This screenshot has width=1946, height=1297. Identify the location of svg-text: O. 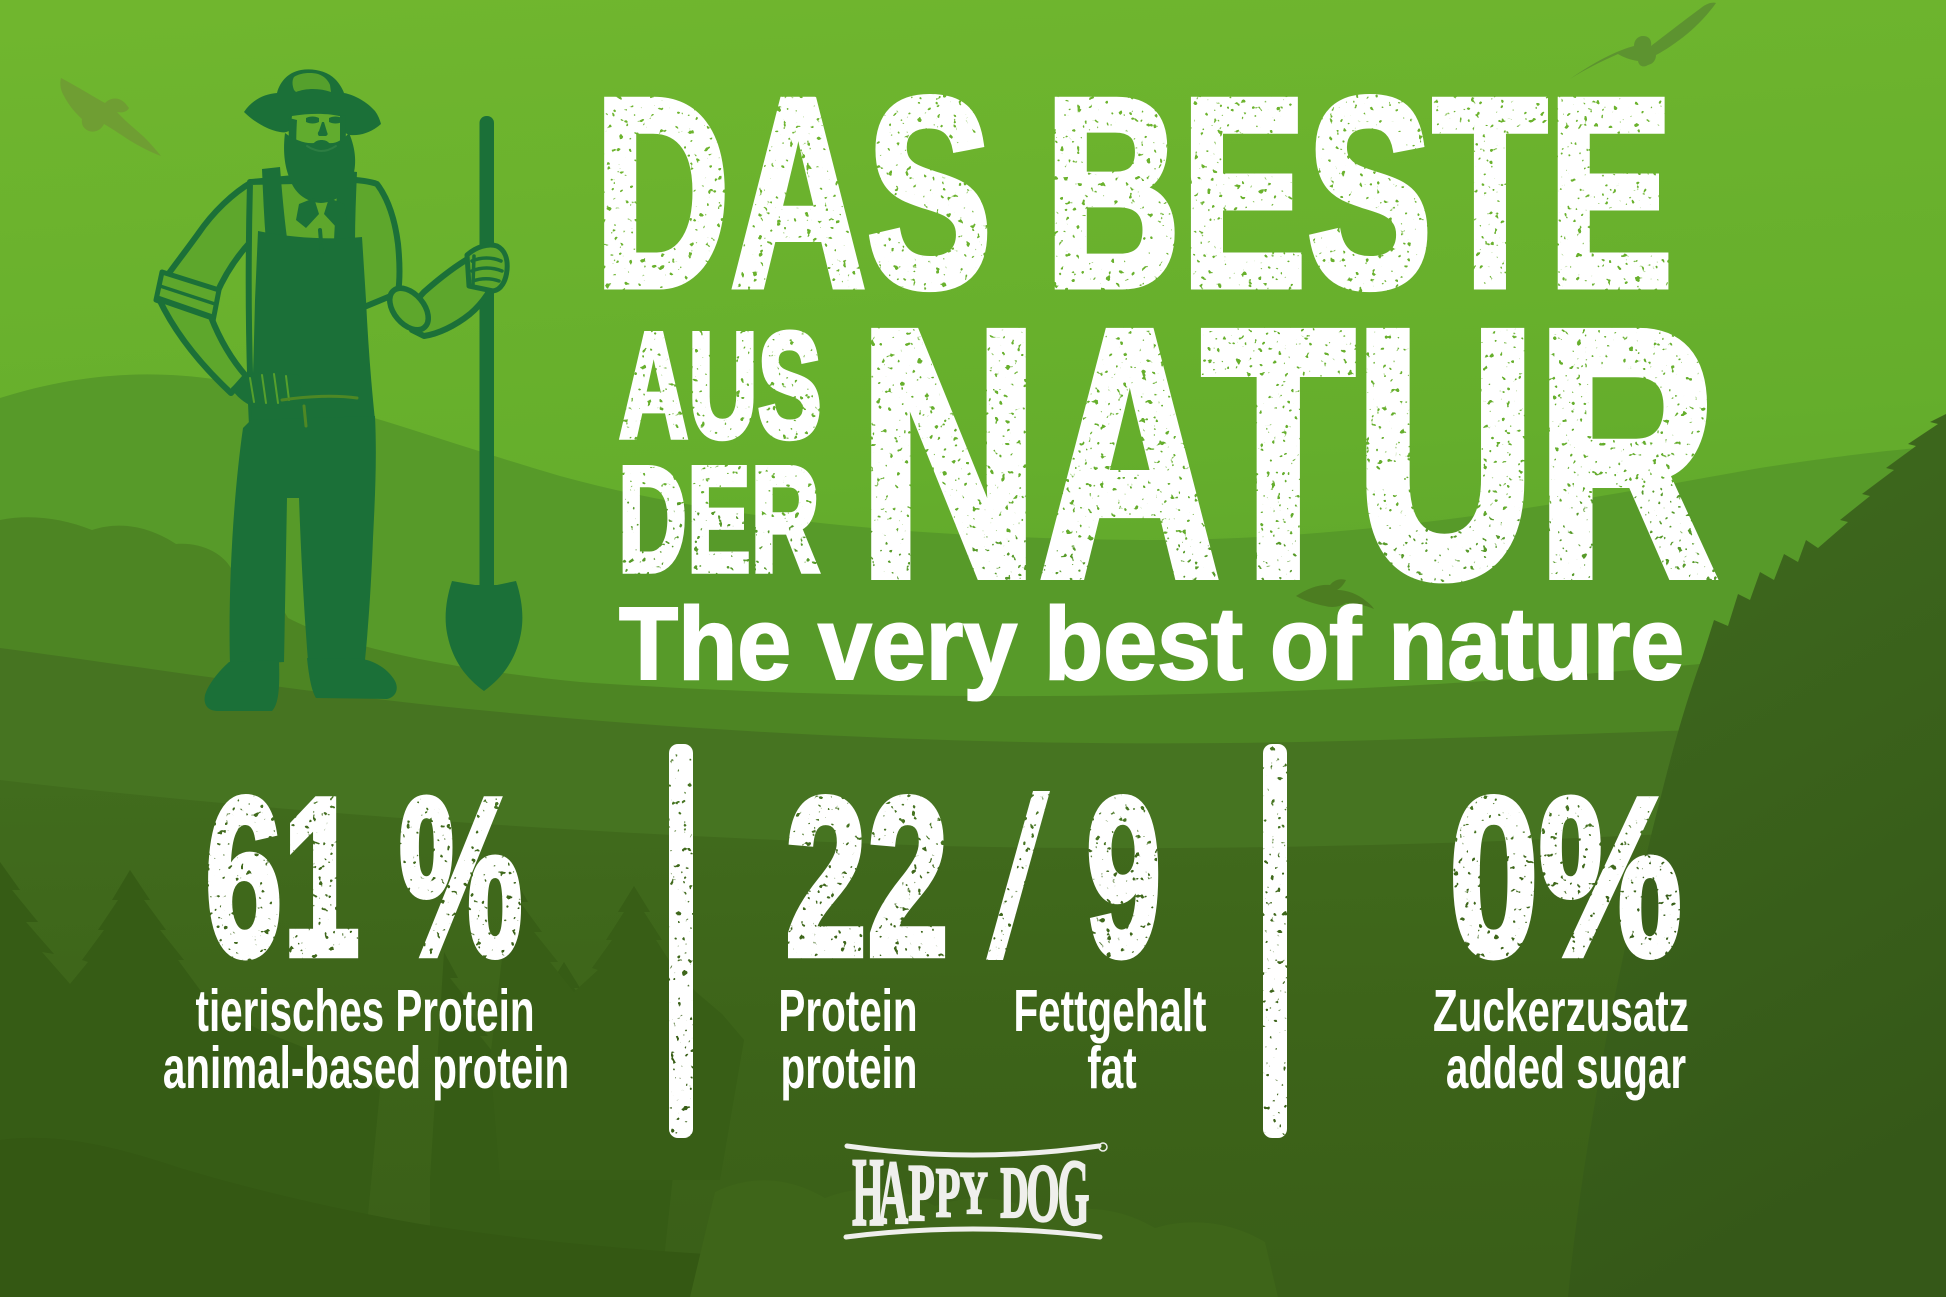
(1043, 1194).